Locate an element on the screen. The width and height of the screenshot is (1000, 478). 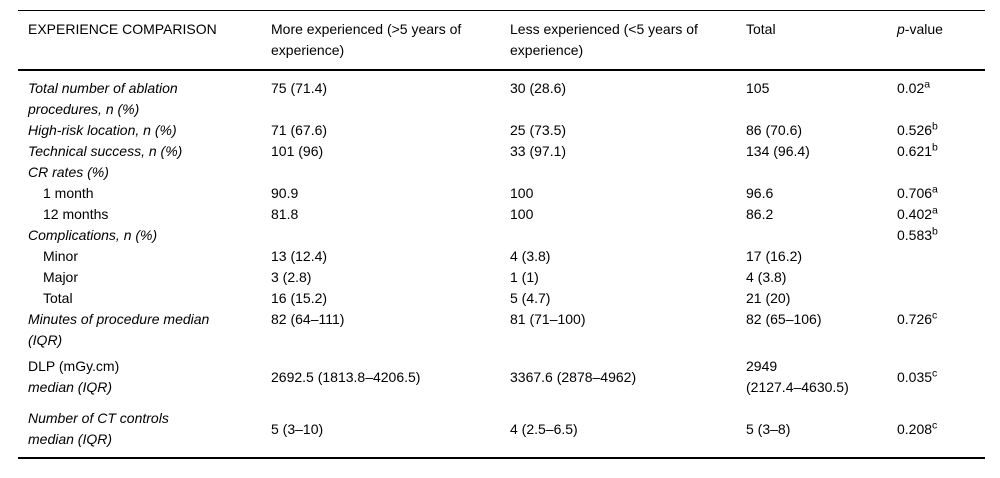
cell-less: 1 (1) is located at coordinates (524, 277).